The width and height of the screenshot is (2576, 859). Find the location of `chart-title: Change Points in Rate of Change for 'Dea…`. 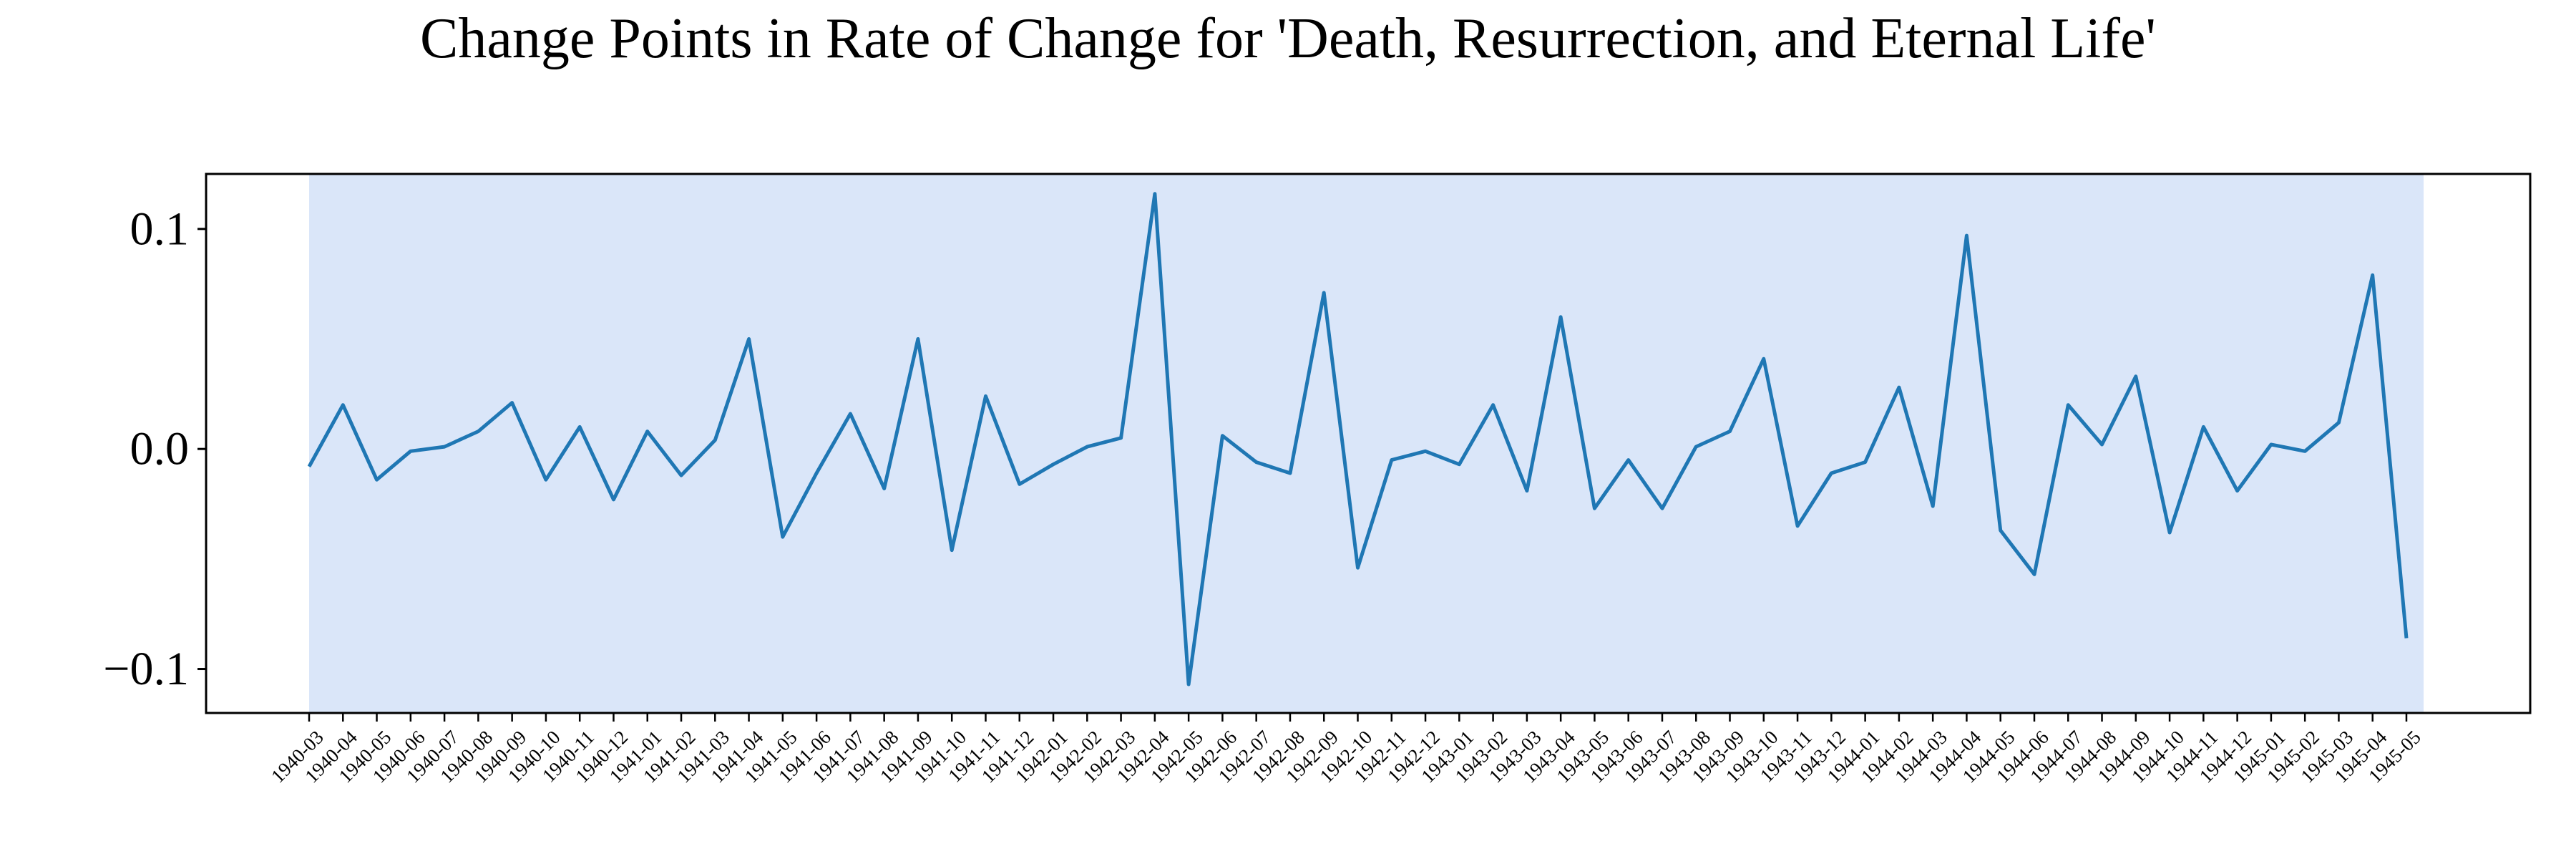

chart-title: Change Points in Rate of Change for 'Dea… is located at coordinates (1288, 38).